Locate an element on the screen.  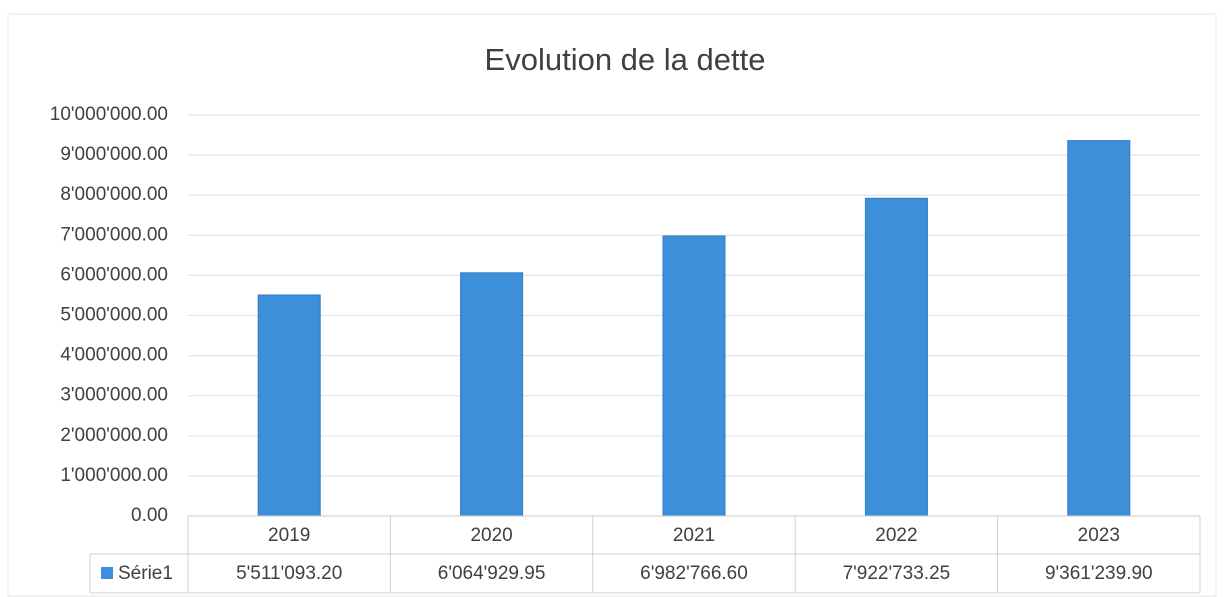
x-tick-label: 2022 is located at coordinates (896, 535).